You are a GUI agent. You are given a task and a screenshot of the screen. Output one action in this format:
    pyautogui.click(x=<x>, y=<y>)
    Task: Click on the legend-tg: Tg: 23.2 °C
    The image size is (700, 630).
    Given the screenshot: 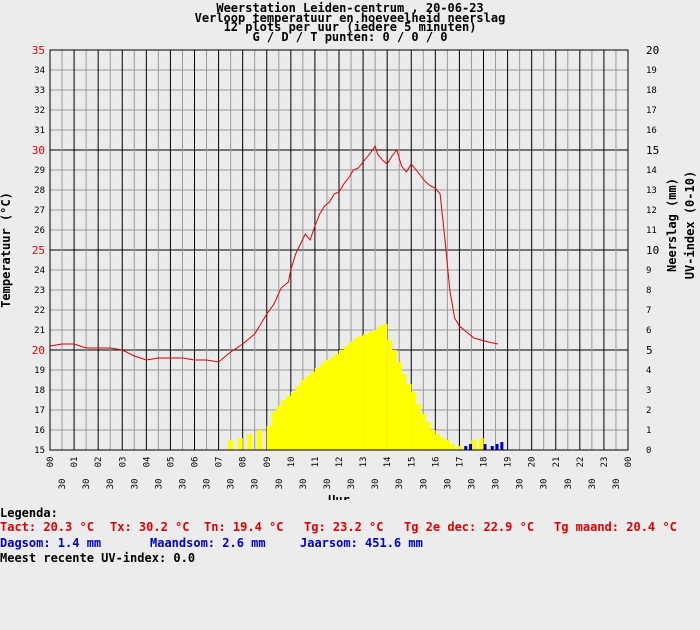 What is the action you would take?
    pyautogui.click(x=344, y=527)
    